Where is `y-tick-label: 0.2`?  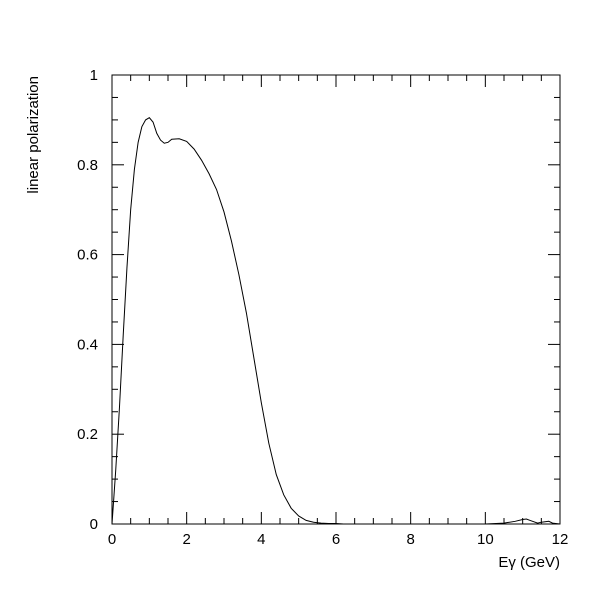 y-tick-label: 0.2 is located at coordinates (87, 434).